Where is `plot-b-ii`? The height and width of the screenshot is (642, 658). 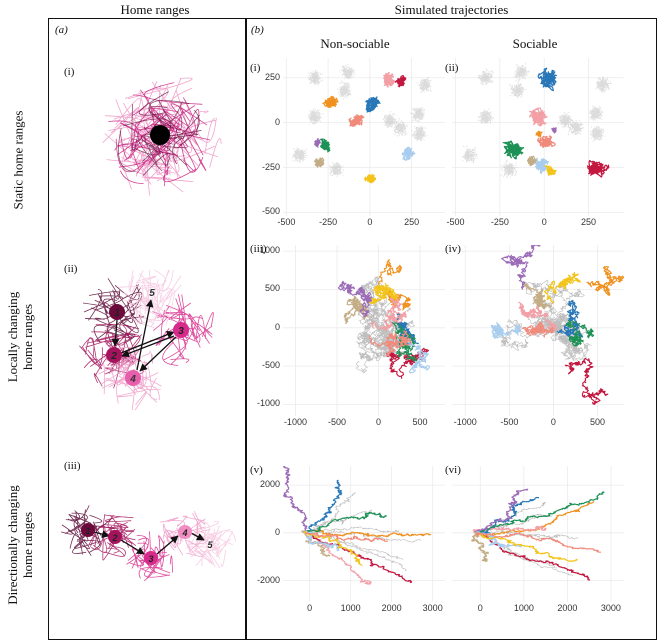
plot-b-ii is located at coordinates (538, 137).